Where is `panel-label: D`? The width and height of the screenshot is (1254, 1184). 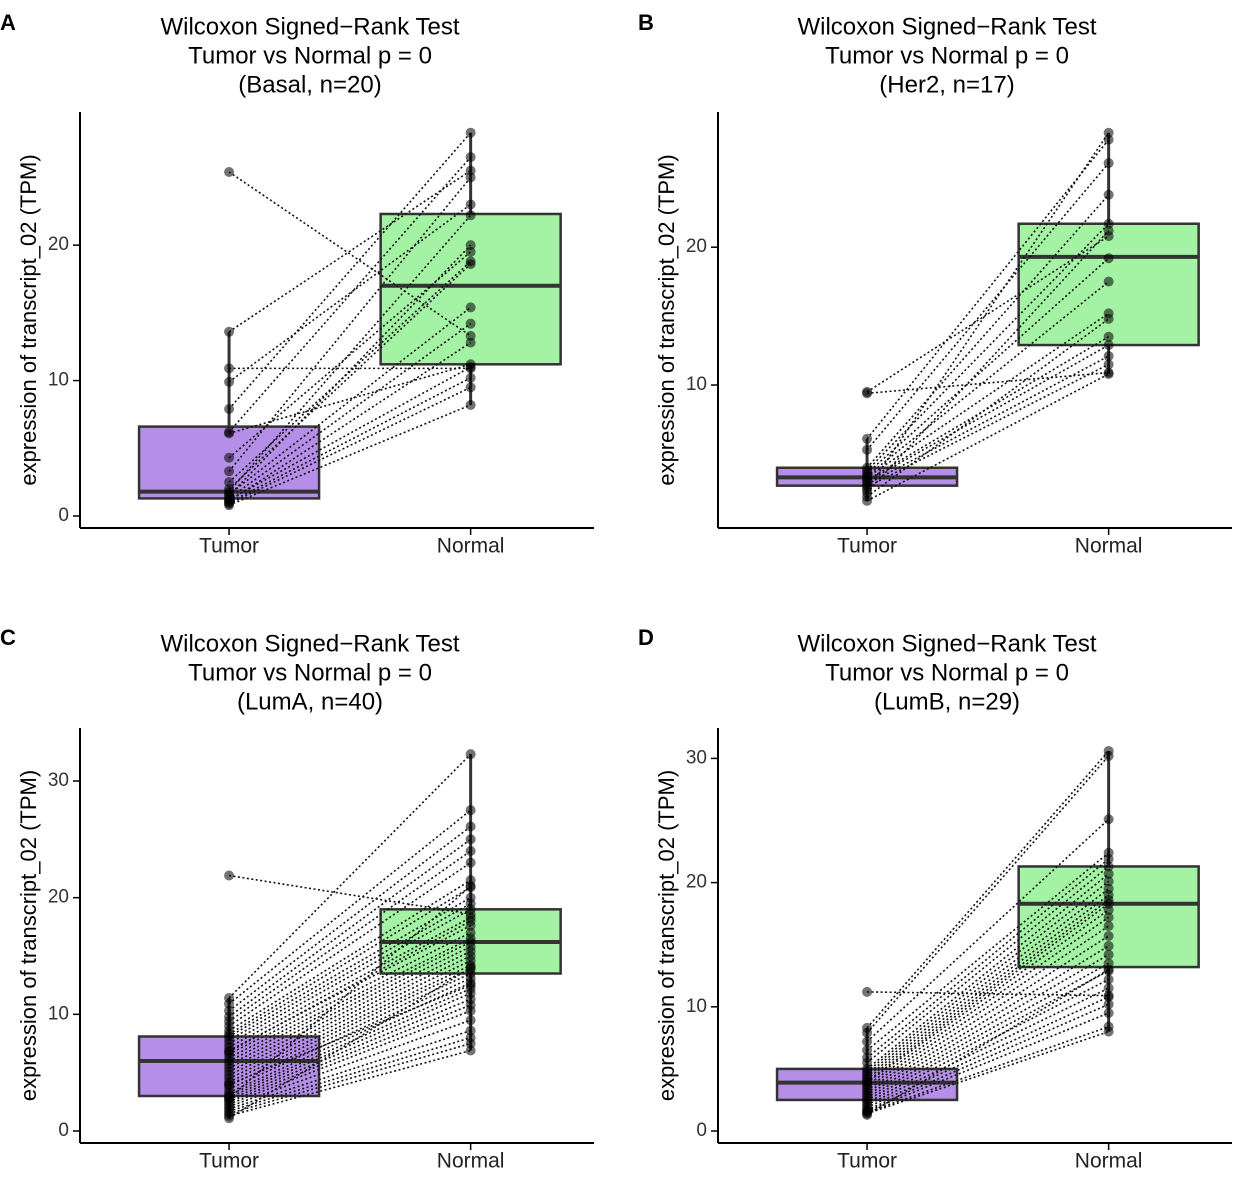
panel-label: D is located at coordinates (646, 637).